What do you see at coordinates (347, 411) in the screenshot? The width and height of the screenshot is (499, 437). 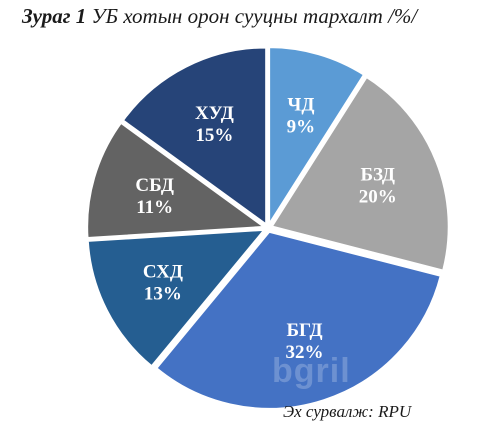 I see `source-note: Эх сурвалж: RPU` at bounding box center [347, 411].